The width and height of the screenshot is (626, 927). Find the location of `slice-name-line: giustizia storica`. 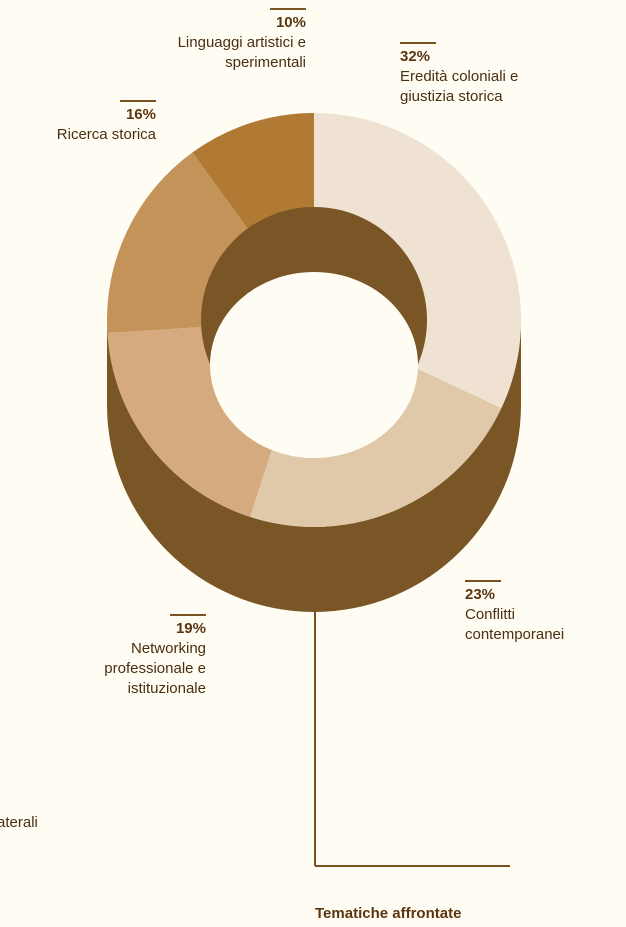

slice-name-line: giustizia storica is located at coordinates (451, 96).